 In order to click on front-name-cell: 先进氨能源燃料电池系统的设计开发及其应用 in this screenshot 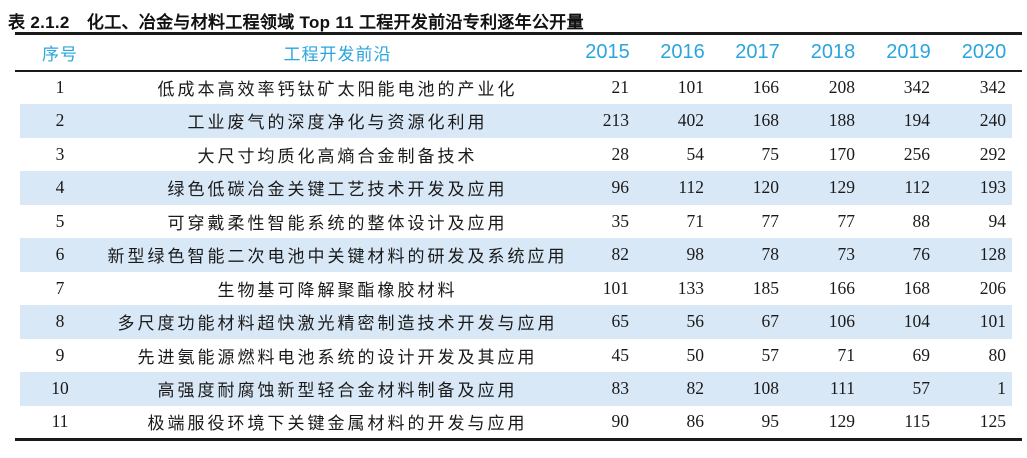, I will do `click(337, 357)`.